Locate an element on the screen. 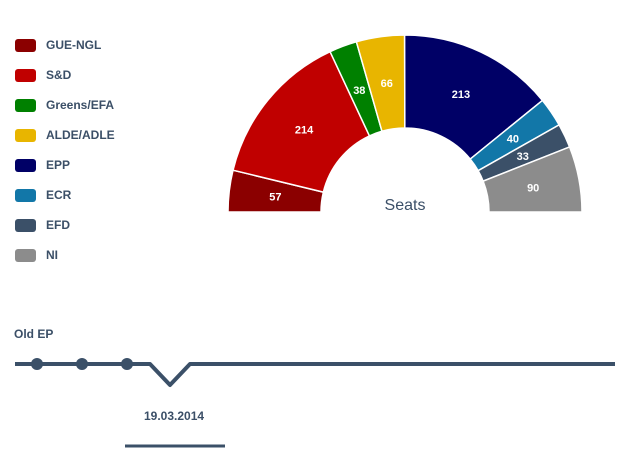  slice-value-ni: 90 is located at coordinates (533, 189).